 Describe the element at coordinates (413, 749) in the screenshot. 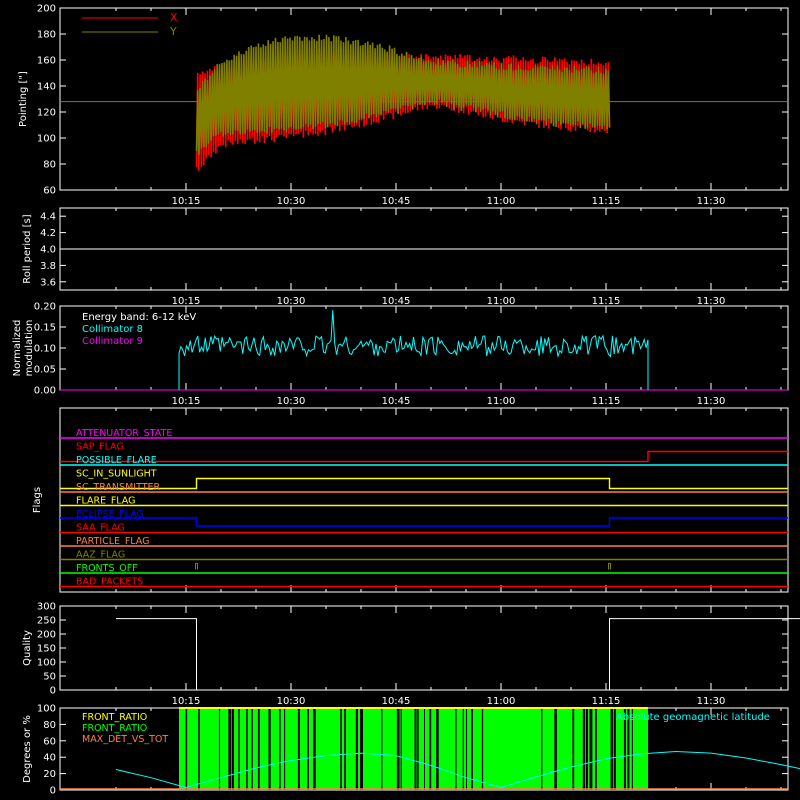

I see `front-ratio-fill` at that location.